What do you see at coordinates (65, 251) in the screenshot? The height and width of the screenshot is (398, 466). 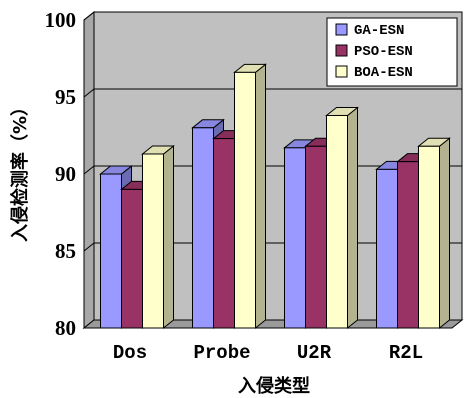 I see `y-tick-label: 85` at bounding box center [65, 251].